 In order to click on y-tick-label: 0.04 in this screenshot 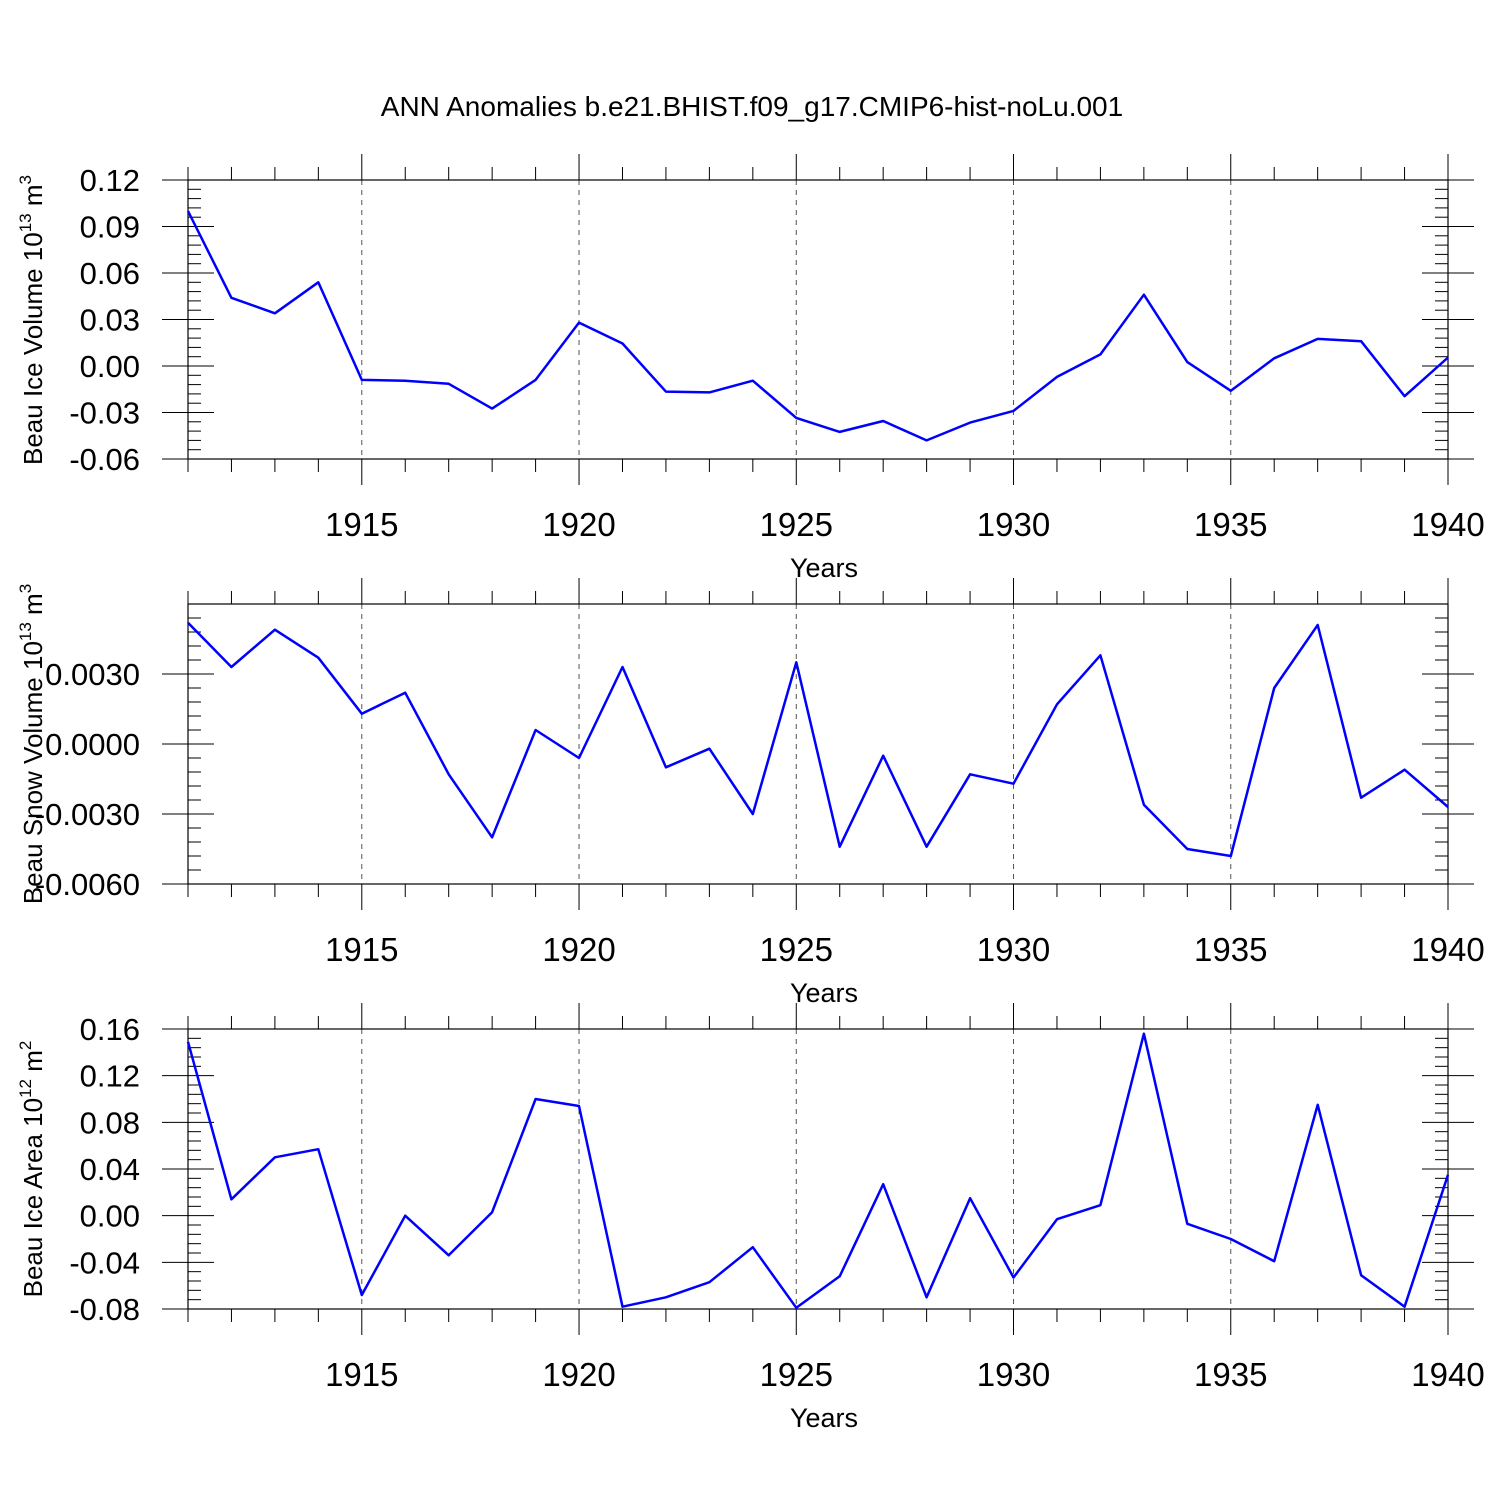, I will do `click(110, 1169)`.